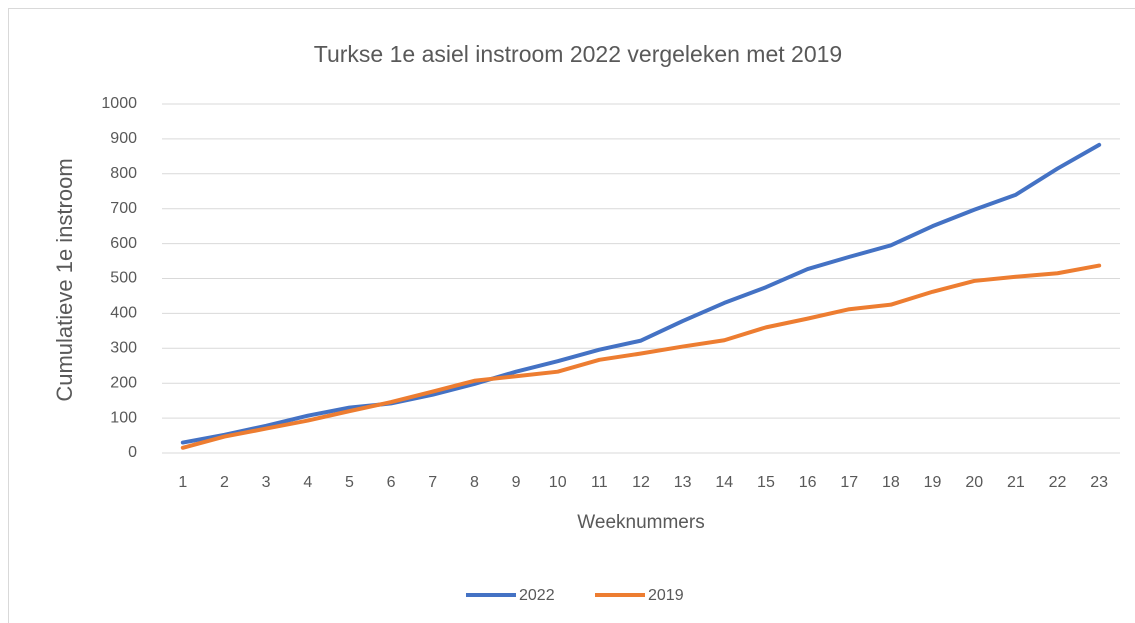 The height and width of the screenshot is (623, 1135). What do you see at coordinates (766, 482) in the screenshot?
I see `x-tick-label: 15` at bounding box center [766, 482].